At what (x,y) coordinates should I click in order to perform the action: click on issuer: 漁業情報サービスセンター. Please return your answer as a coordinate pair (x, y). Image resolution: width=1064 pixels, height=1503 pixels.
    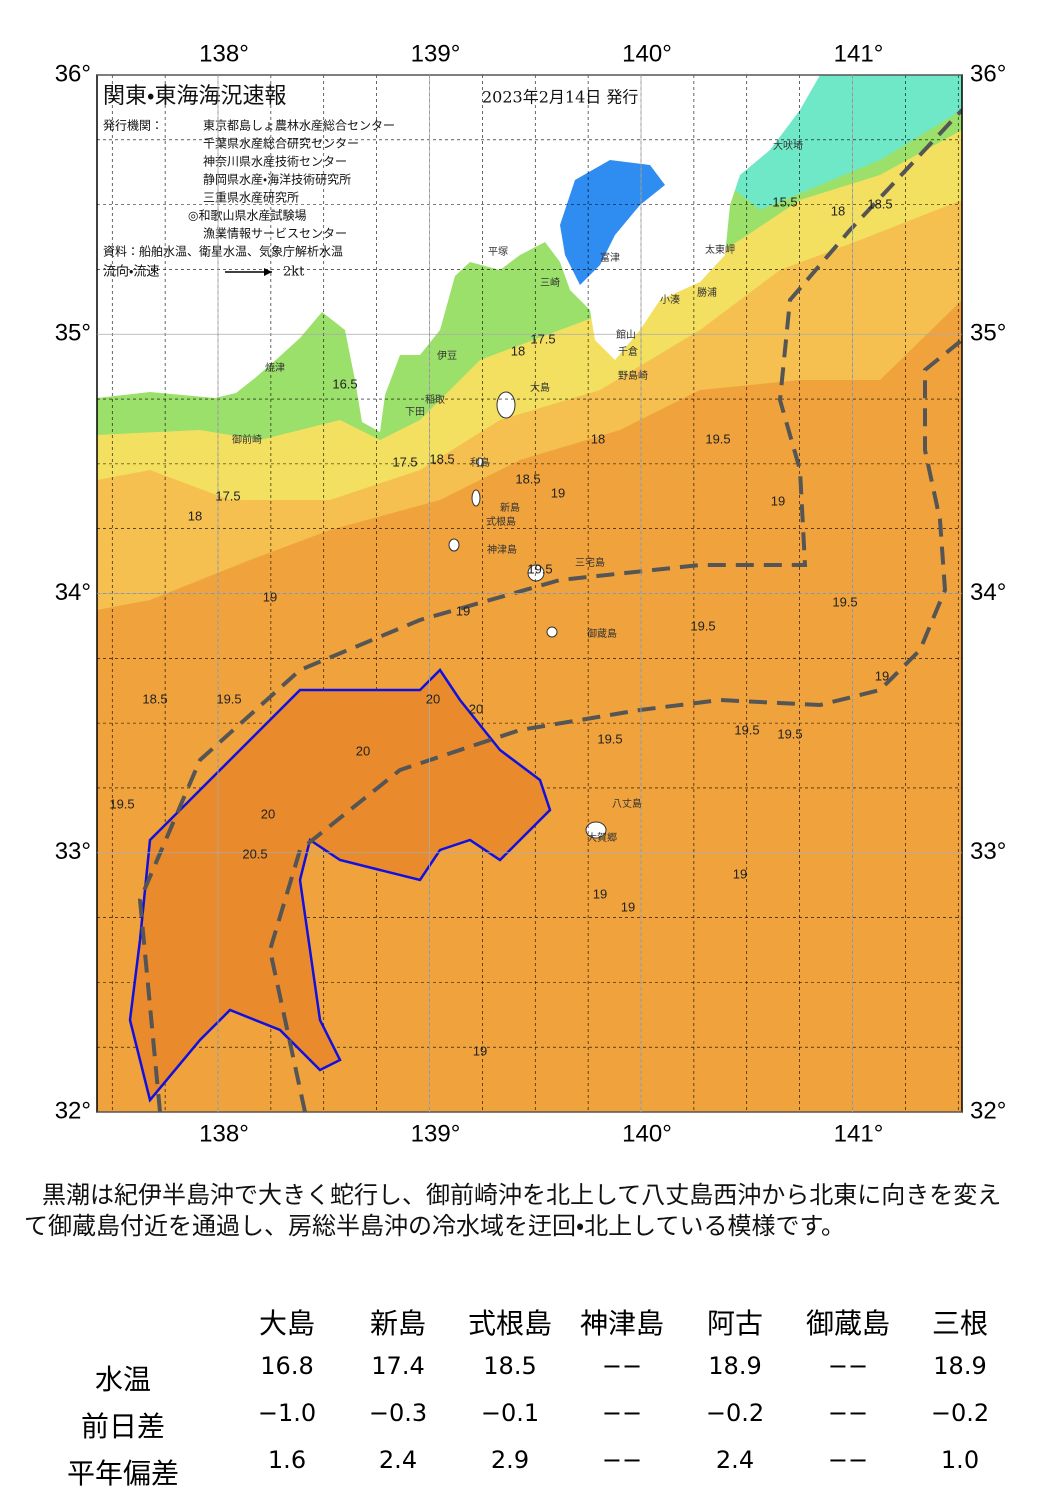
    Looking at the image, I should click on (275, 234).